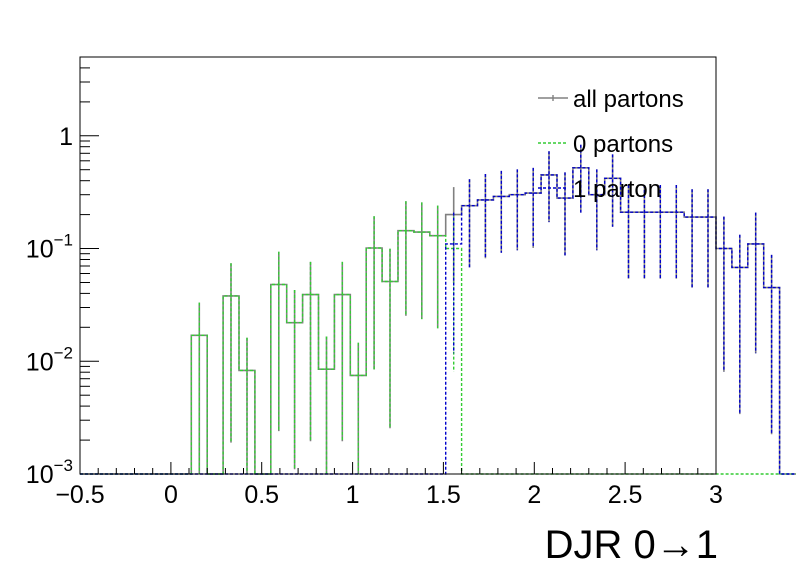  What do you see at coordinates (623, 144) in the screenshot?
I see `legend-label: 0 partons` at bounding box center [623, 144].